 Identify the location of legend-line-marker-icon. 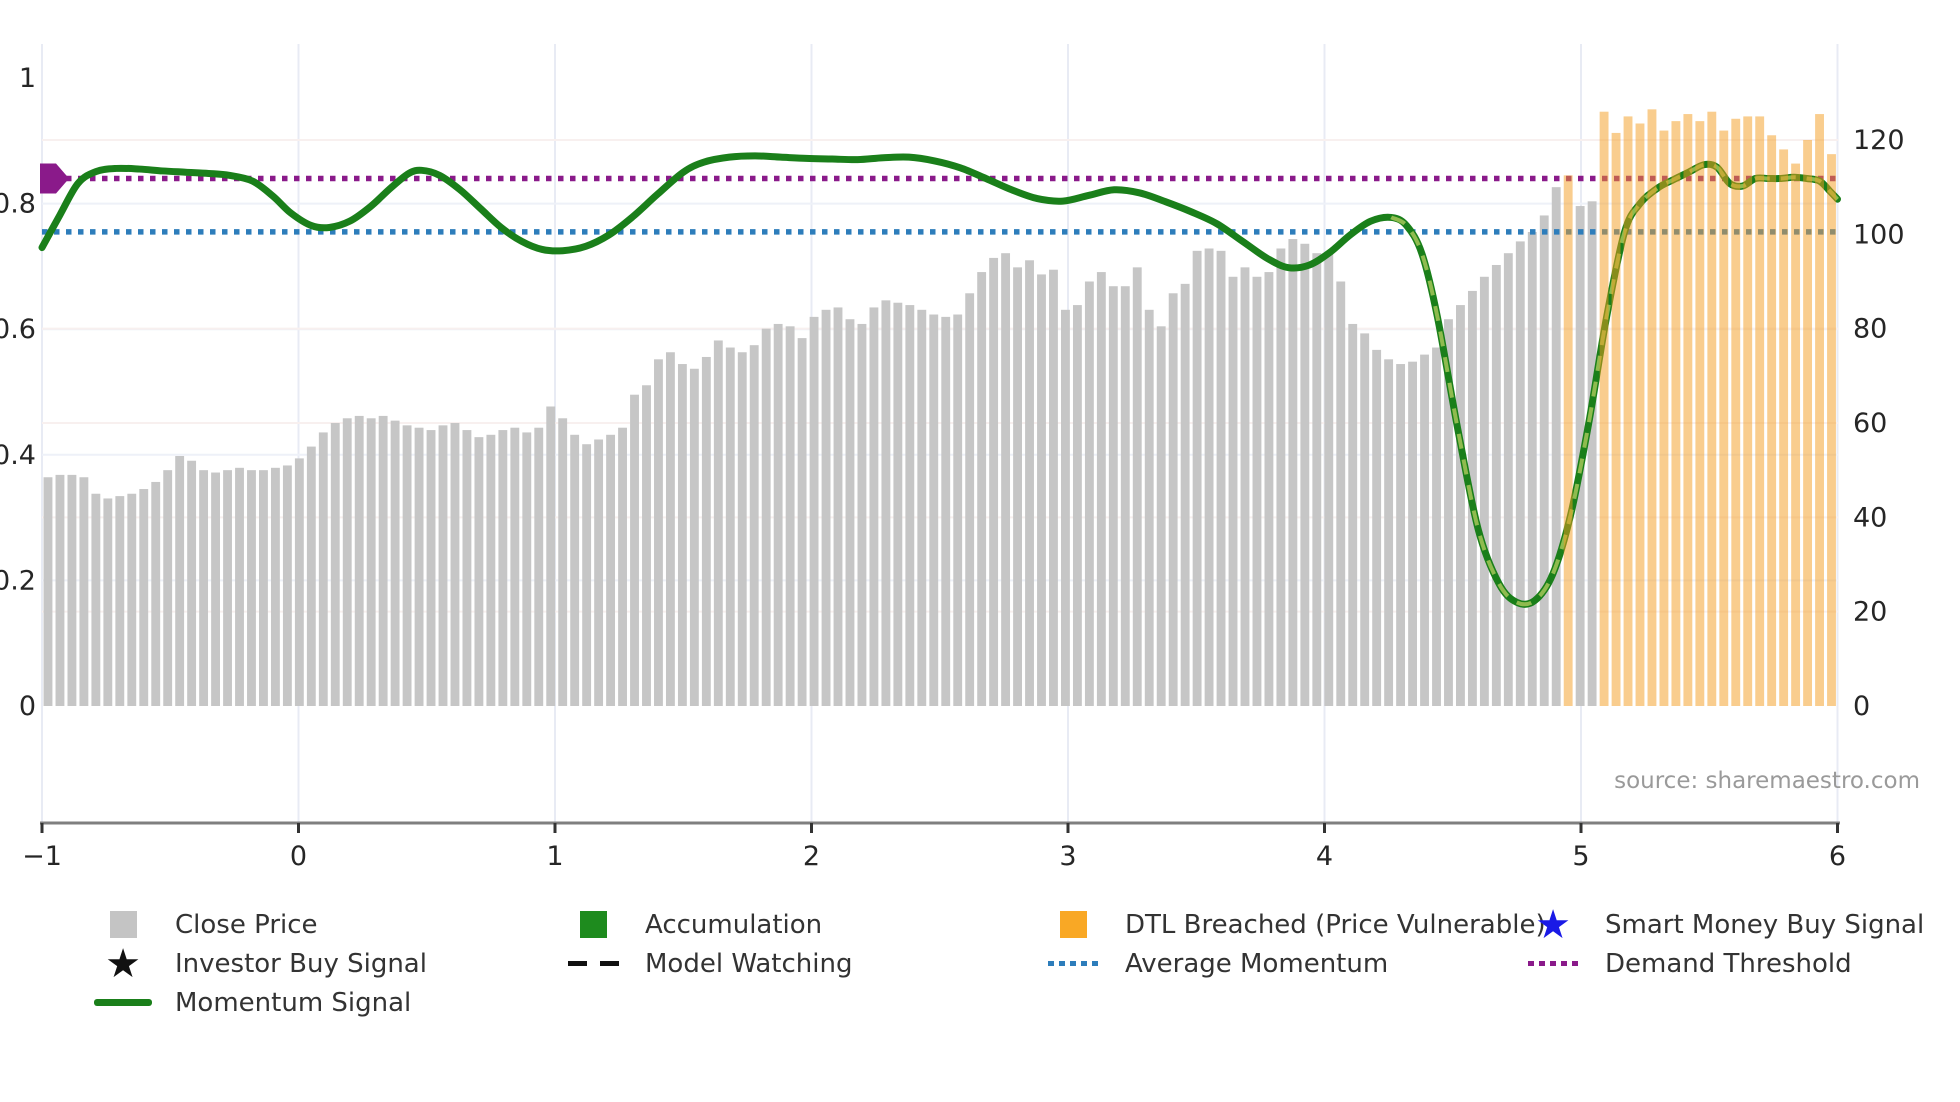
(123, 1002).